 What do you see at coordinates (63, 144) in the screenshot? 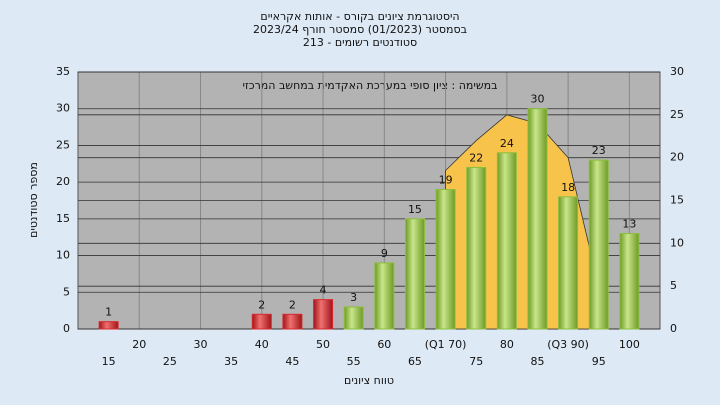
I see `y-tick-label: 25` at bounding box center [63, 144].